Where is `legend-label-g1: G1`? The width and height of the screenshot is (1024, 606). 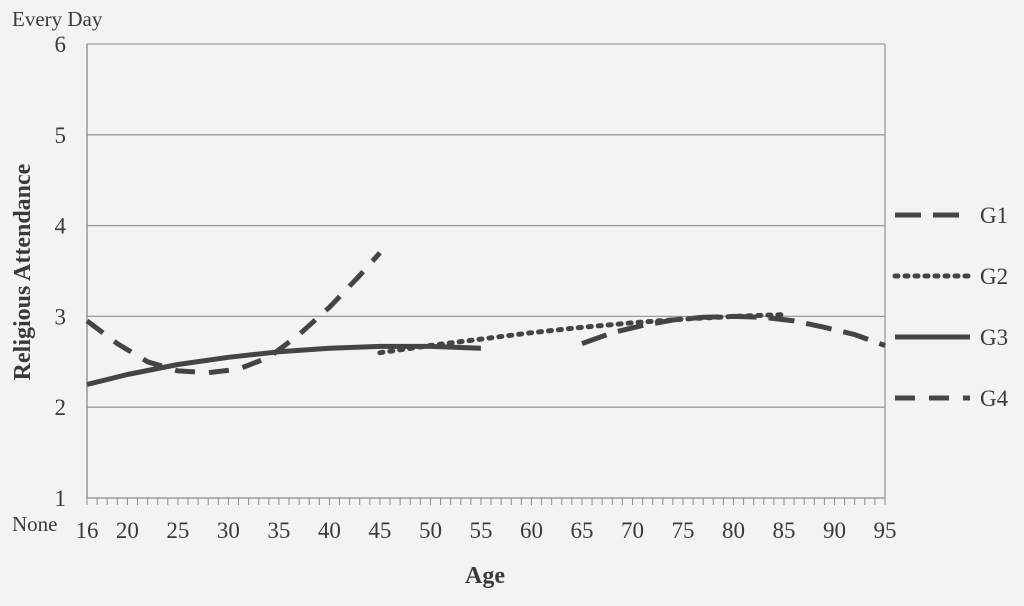
legend-label-g1: G1 is located at coordinates (994, 215).